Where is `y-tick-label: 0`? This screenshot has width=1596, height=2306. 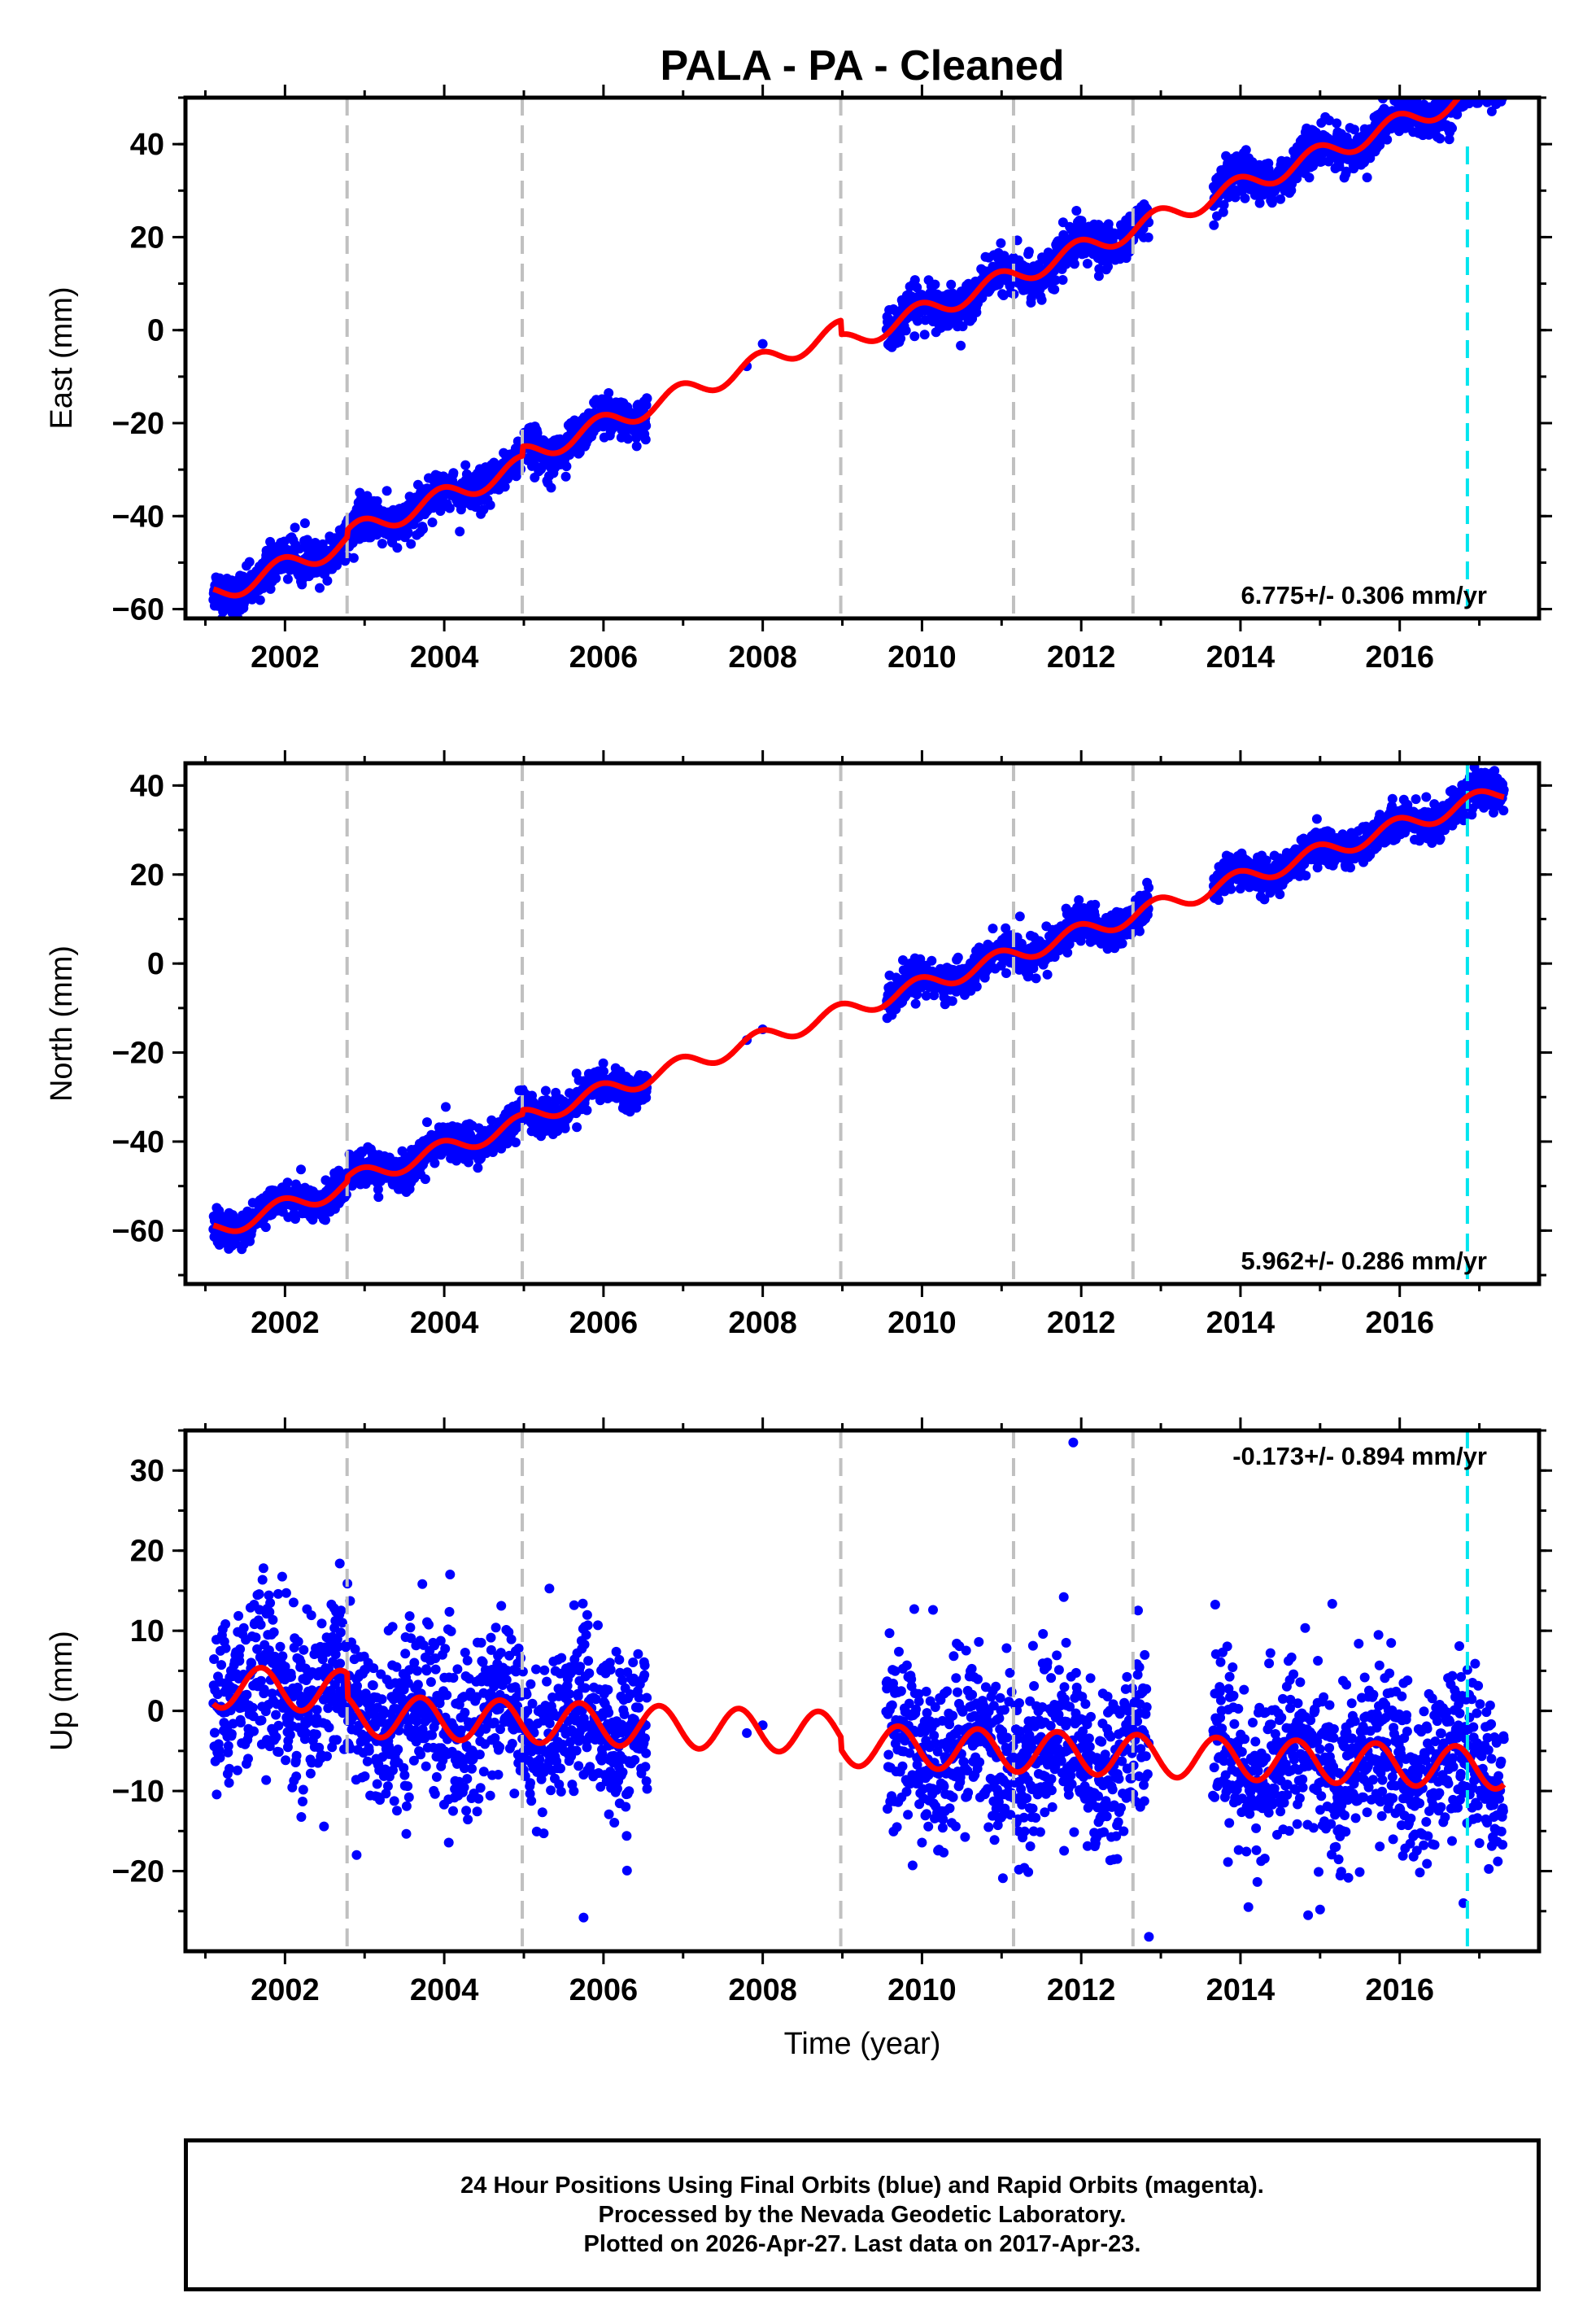
y-tick-label: 0 is located at coordinates (155, 331).